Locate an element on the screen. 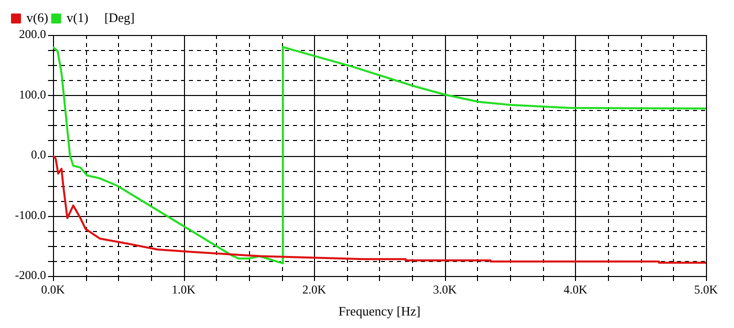  x-axis-title: Frequency [Hz] is located at coordinates (379, 311).